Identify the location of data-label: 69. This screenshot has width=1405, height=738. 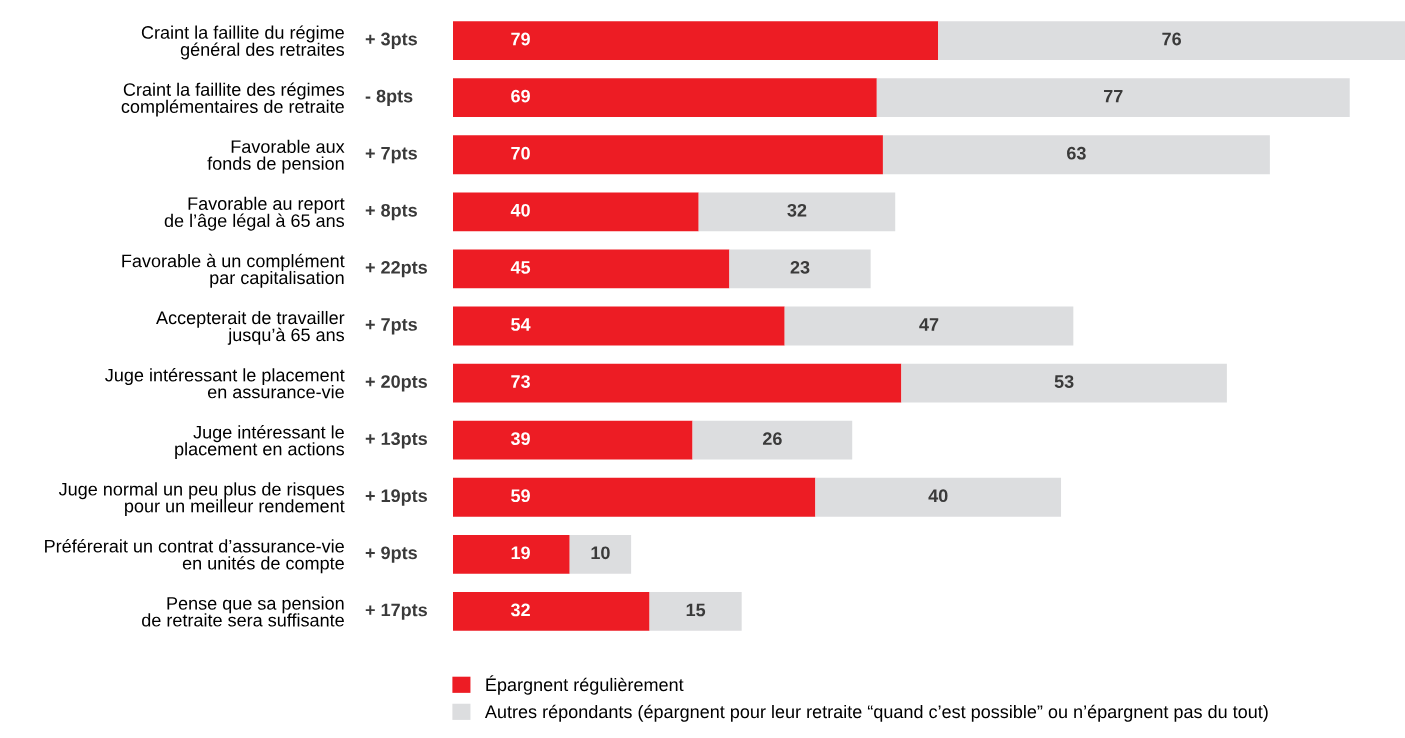
(520, 96).